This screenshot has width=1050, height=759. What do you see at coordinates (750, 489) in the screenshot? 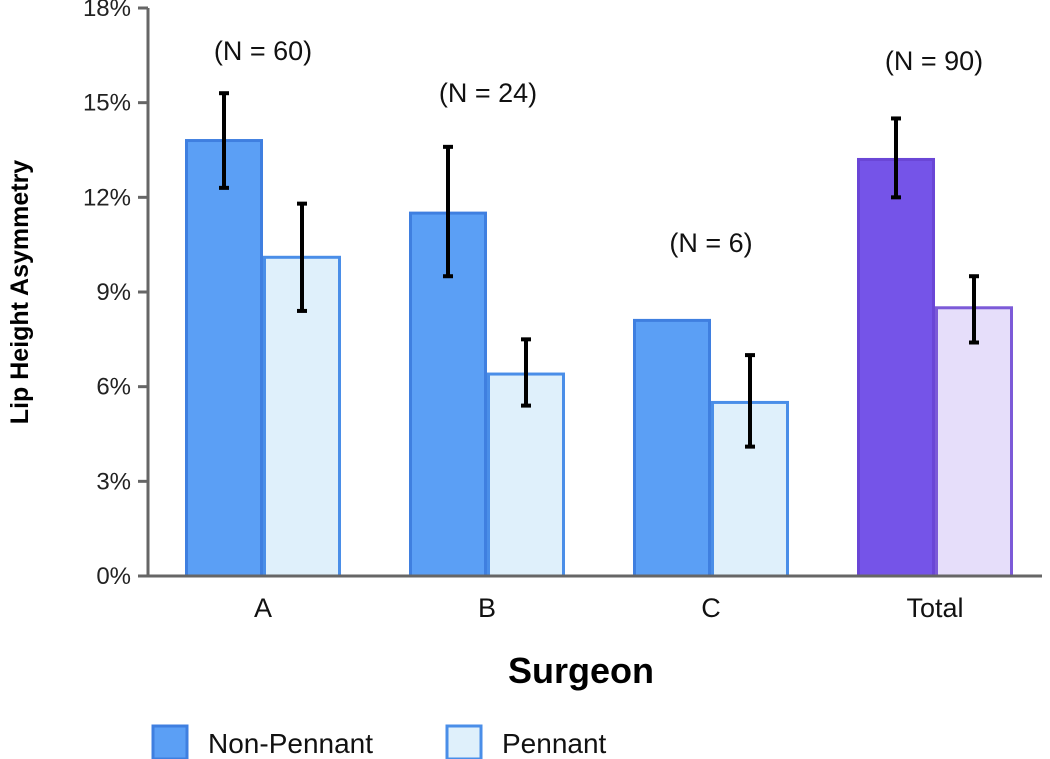
I see `bar-pennant-c` at bounding box center [750, 489].